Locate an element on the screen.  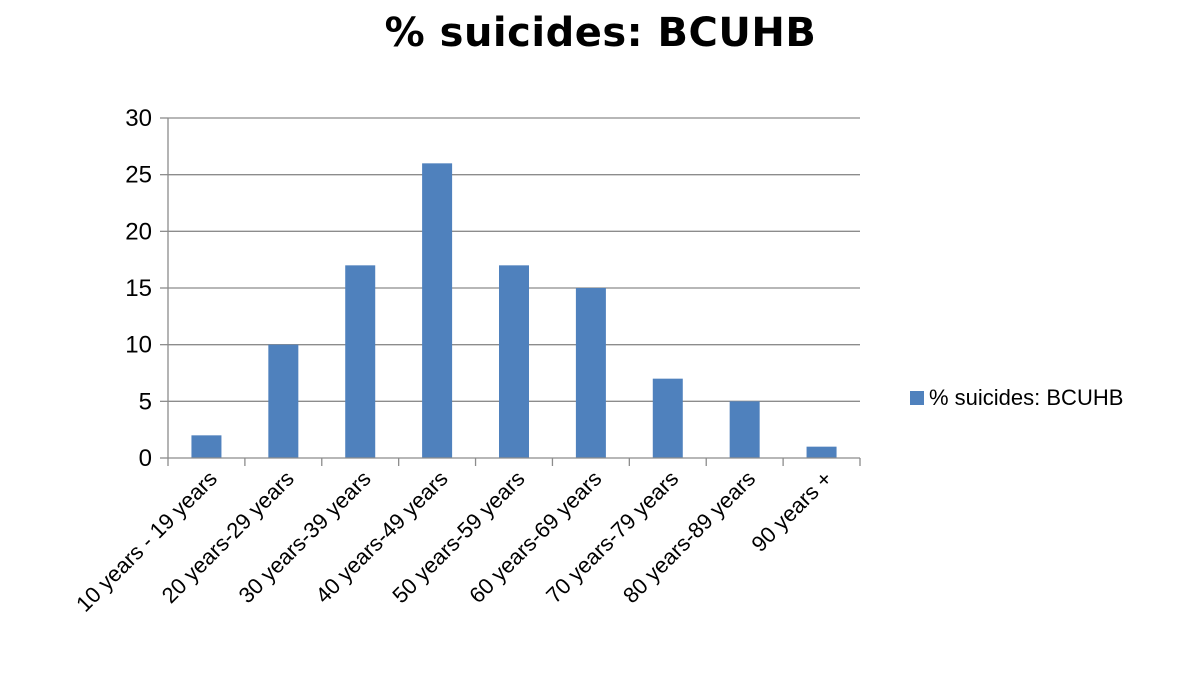
legend: % suicides: BCUHB is located at coordinates (1016, 397).